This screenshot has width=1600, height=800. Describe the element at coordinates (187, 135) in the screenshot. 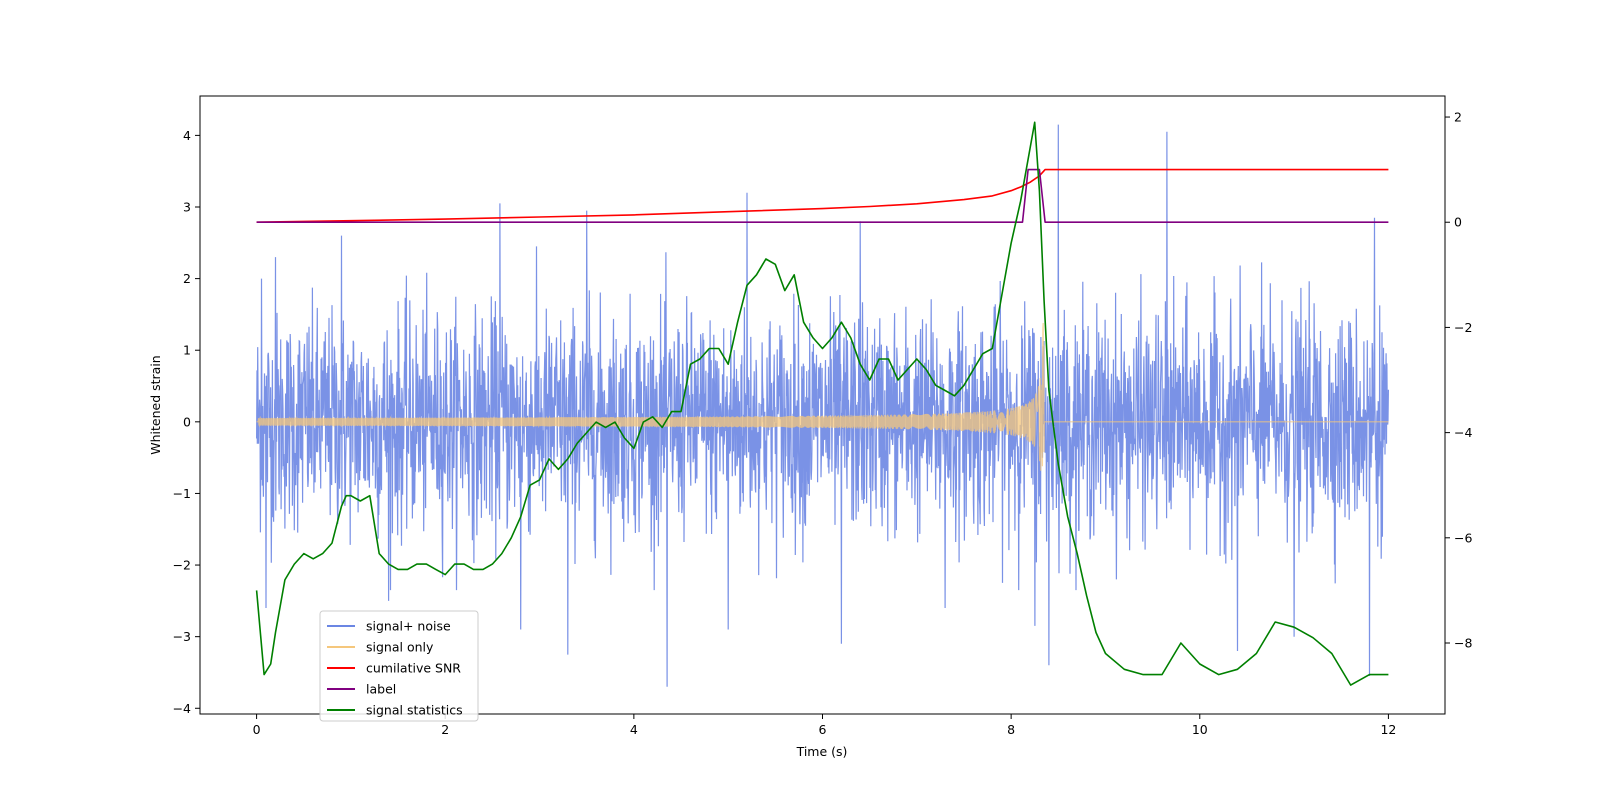

I see `y-left-tick-label: 4` at that location.